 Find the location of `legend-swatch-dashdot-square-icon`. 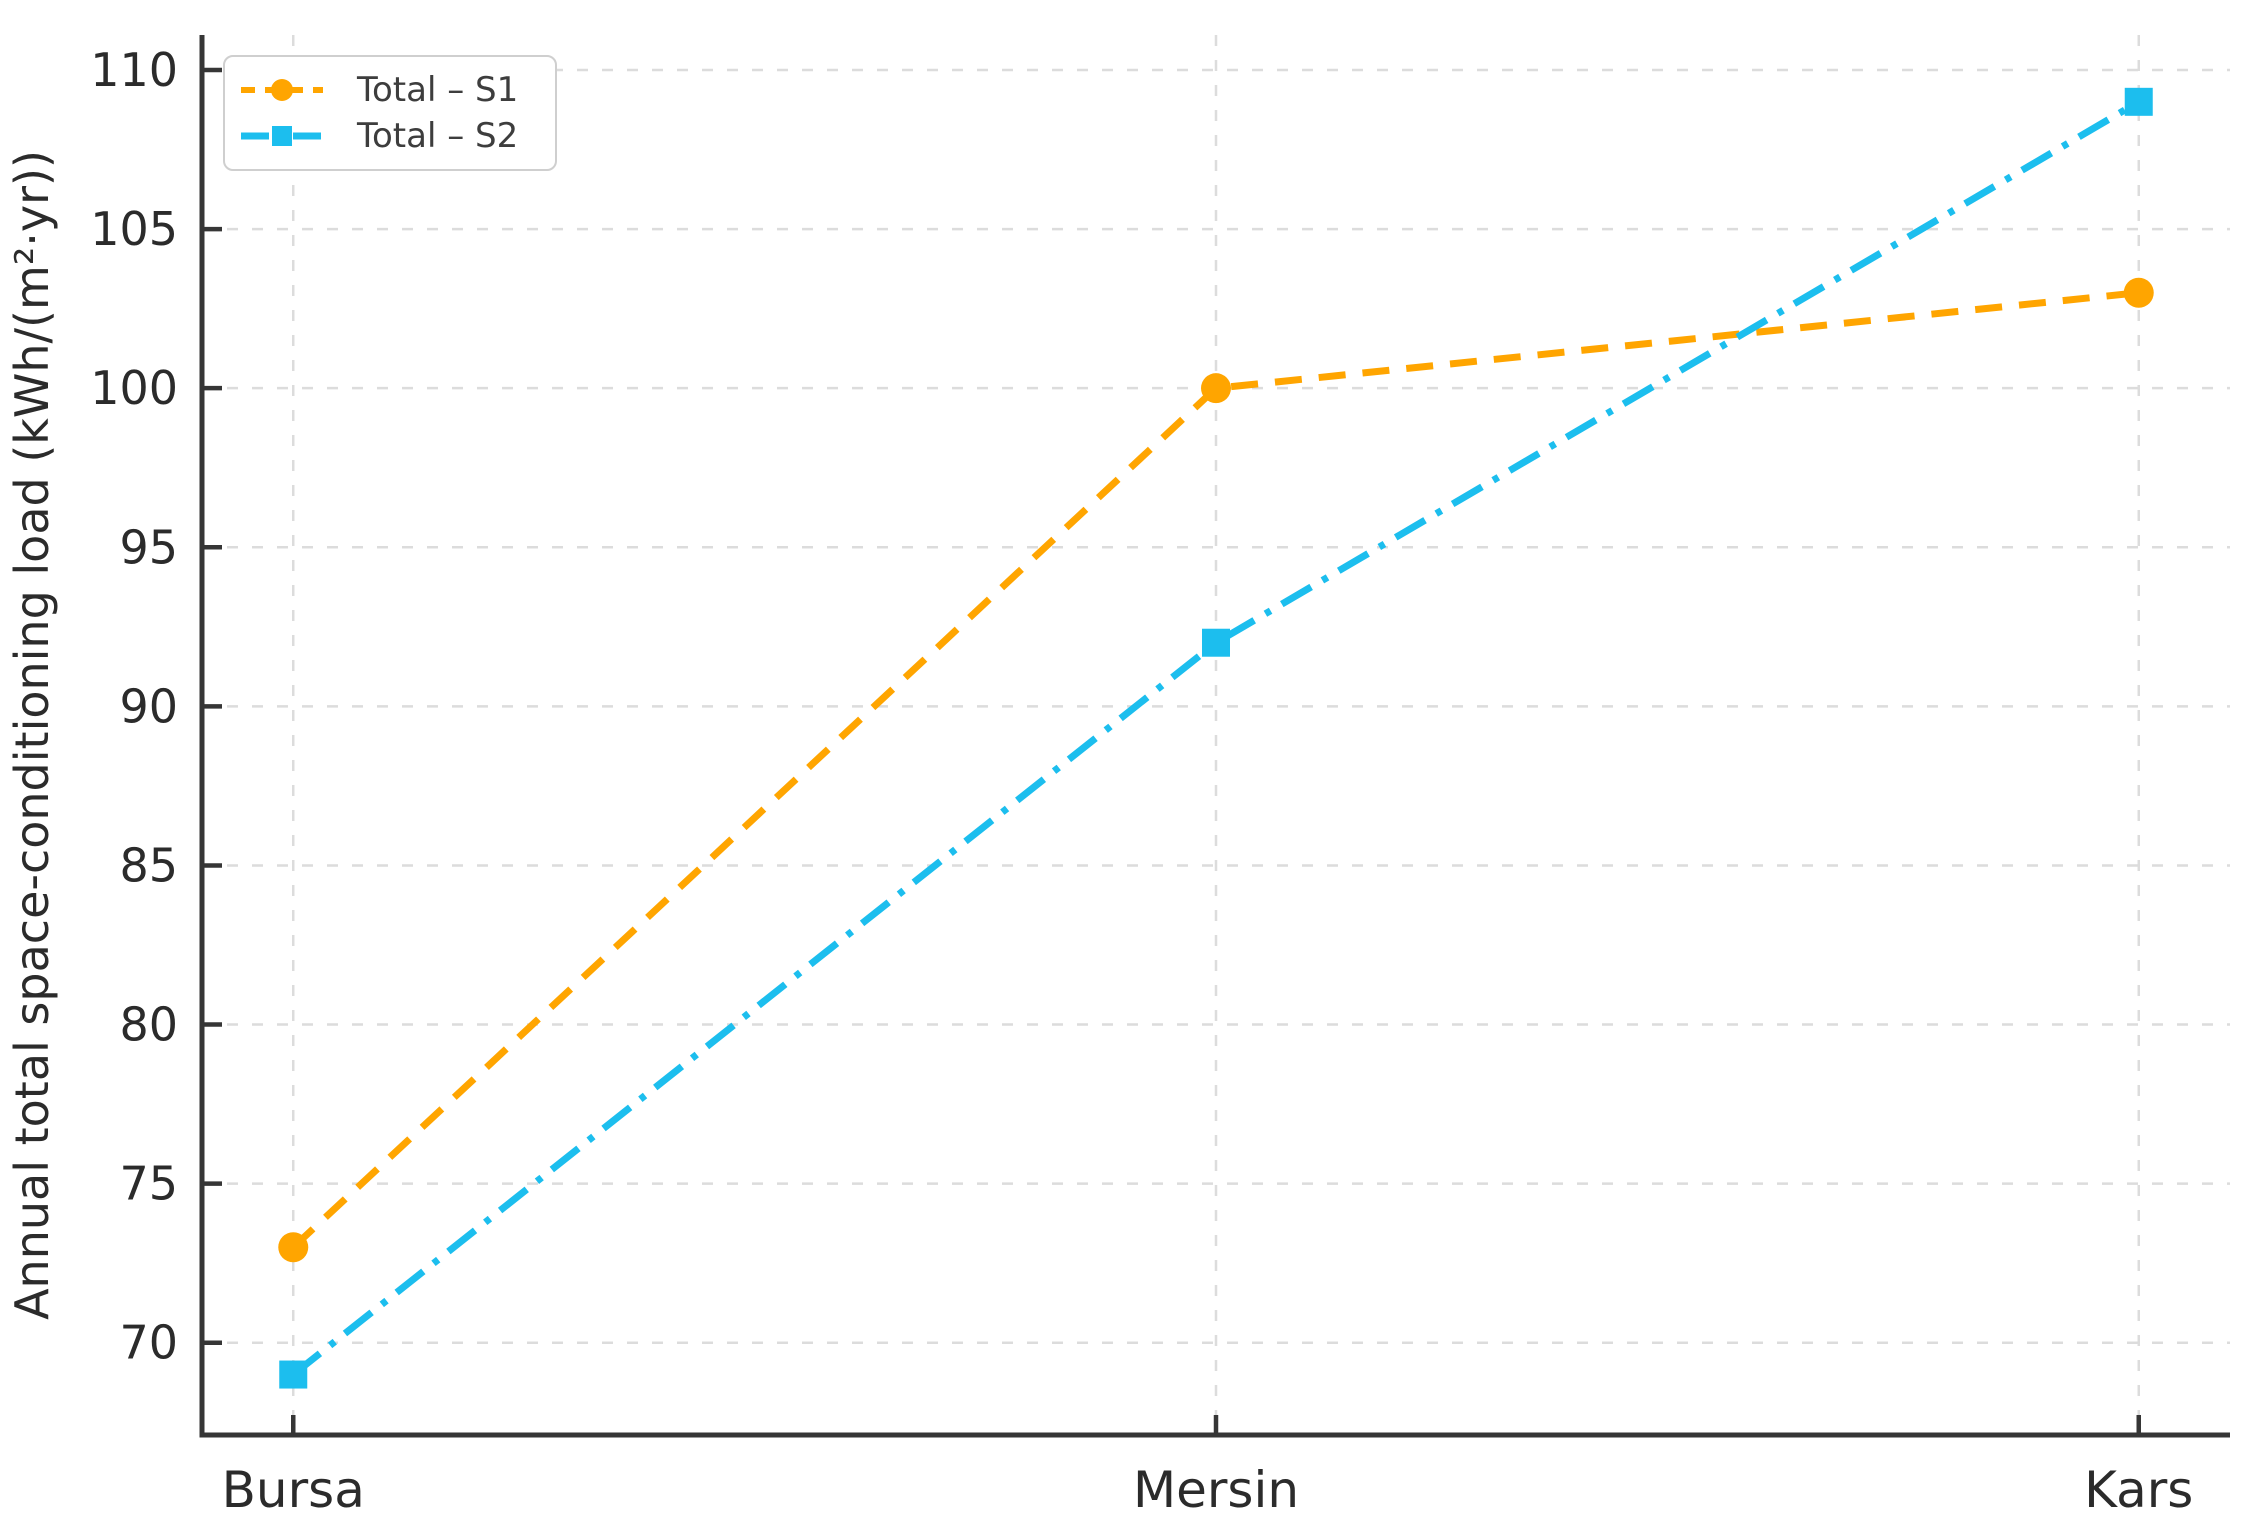

legend-swatch-dashdot-square-icon is located at coordinates (282, 136).